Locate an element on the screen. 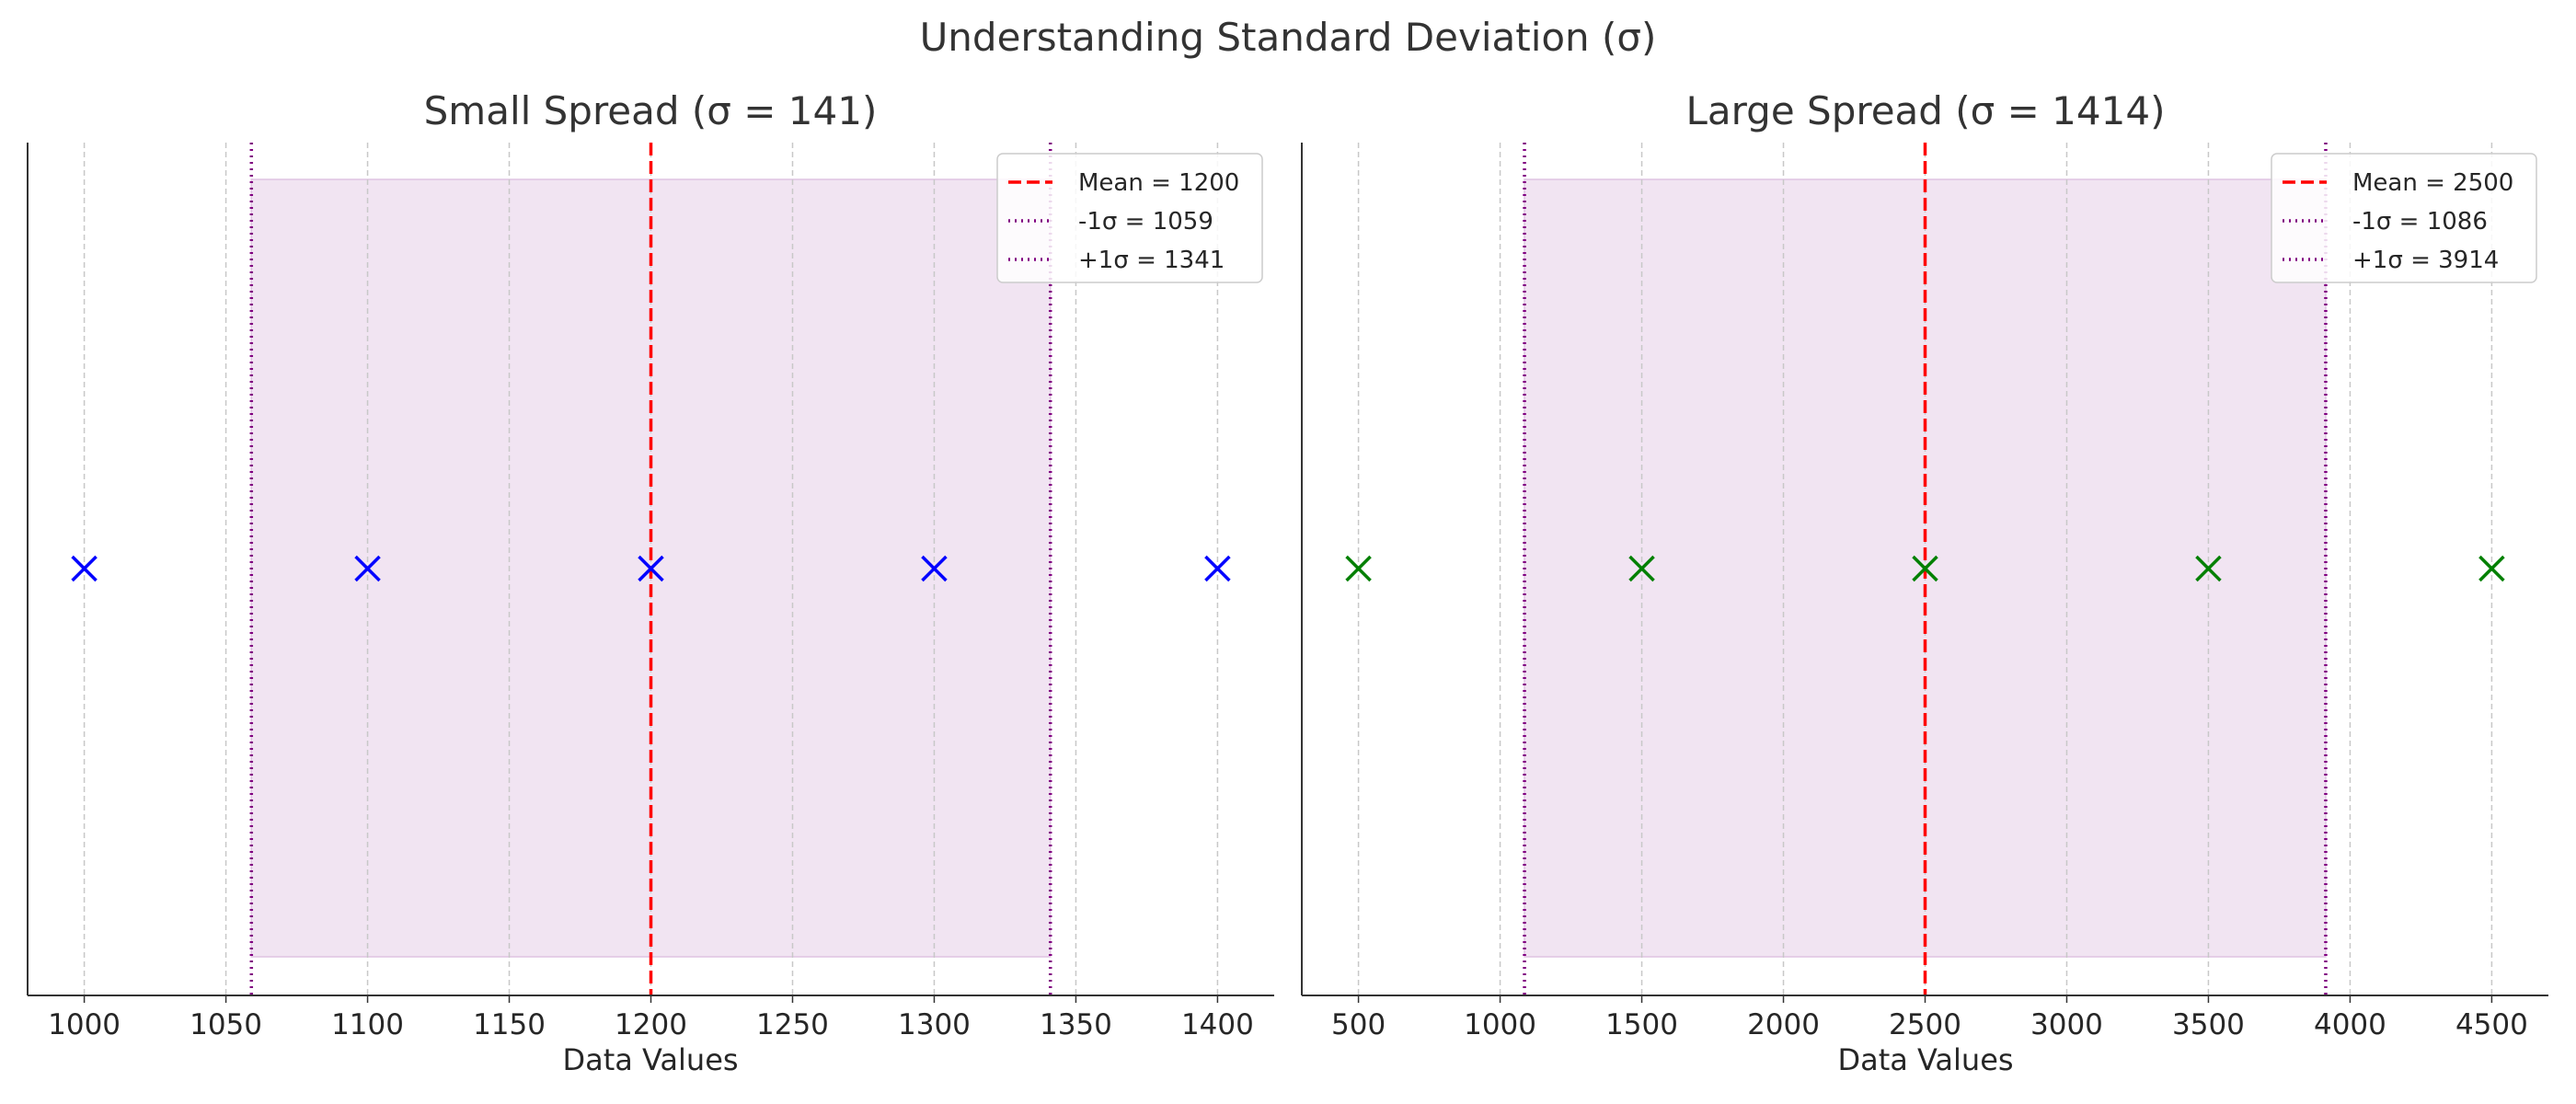 The image size is (2576, 1104). legend-label: +1σ = 1341 is located at coordinates (1151, 260).